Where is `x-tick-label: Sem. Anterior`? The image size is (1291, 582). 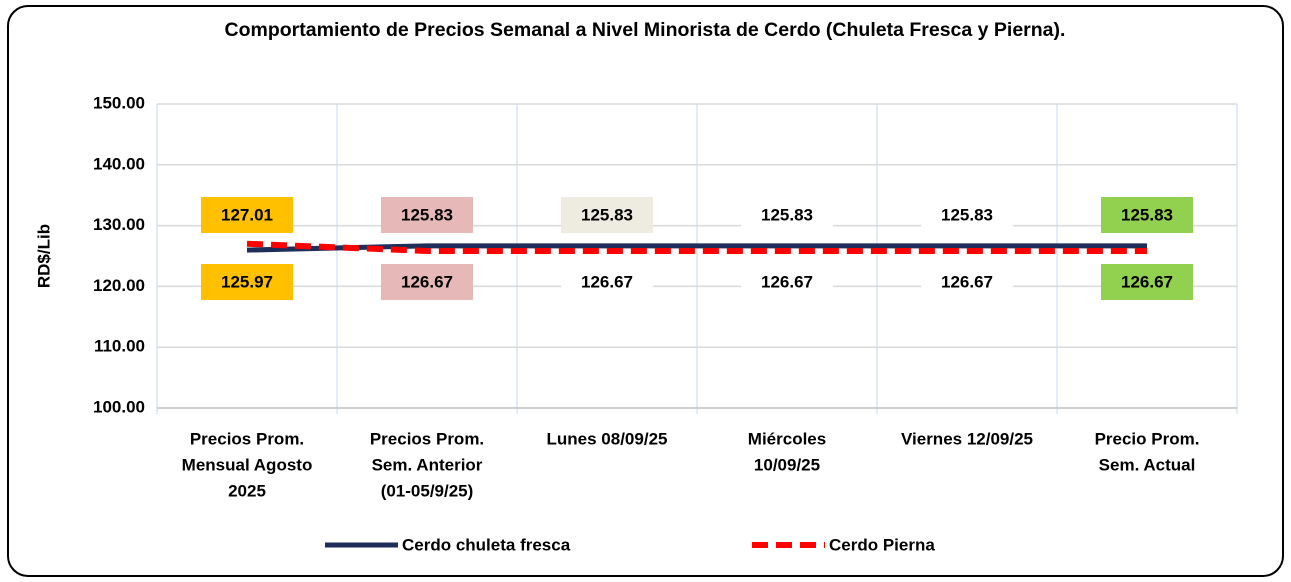
x-tick-label: Sem. Anterior is located at coordinates (427, 464).